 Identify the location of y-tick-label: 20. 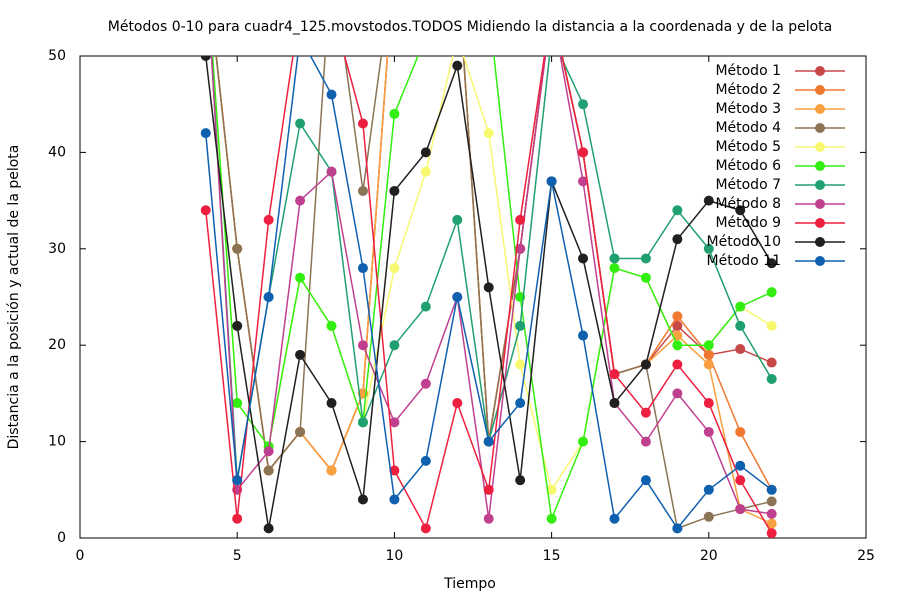
(57, 345).